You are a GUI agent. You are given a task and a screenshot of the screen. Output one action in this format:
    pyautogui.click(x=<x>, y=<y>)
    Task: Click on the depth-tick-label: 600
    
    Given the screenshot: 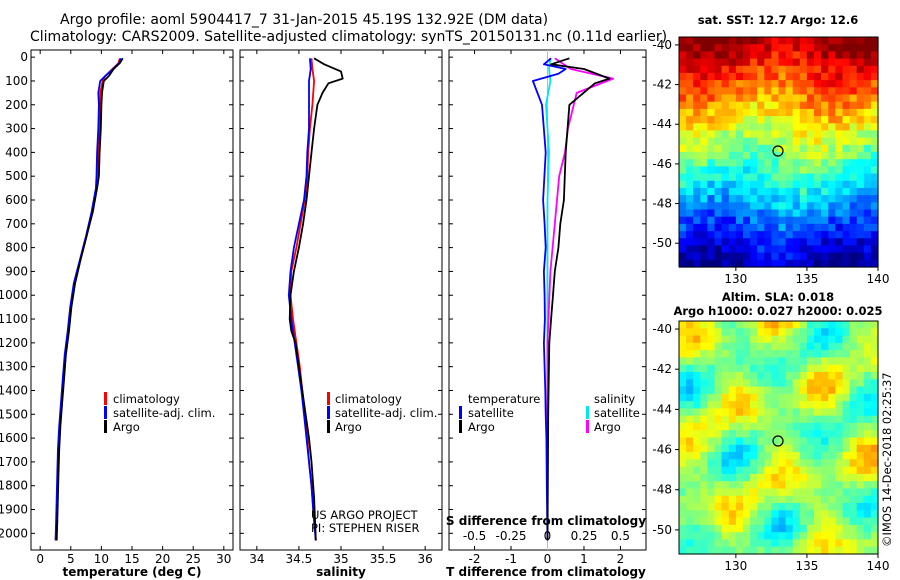 What is the action you would take?
    pyautogui.click(x=16, y=200)
    